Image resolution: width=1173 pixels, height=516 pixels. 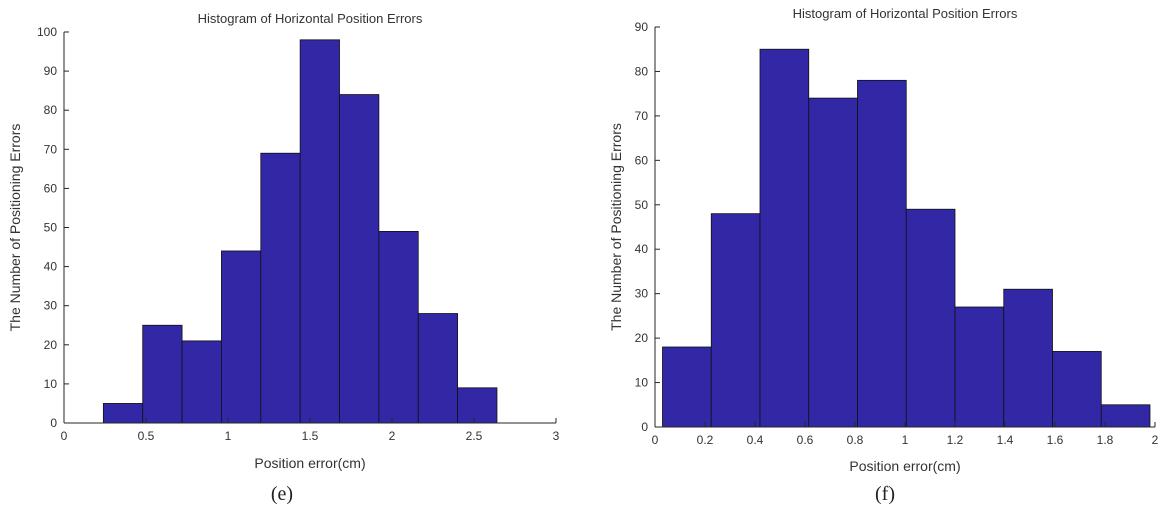 What do you see at coordinates (855, 440) in the screenshot?
I see `x-tick-label: 0.8` at bounding box center [855, 440].